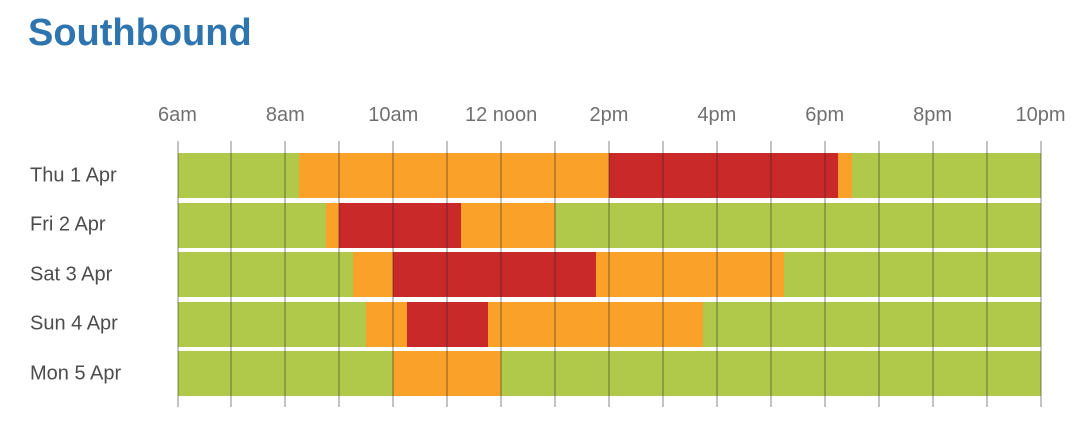  I want to click on axis-tick-label: 4pm, so click(717, 115).